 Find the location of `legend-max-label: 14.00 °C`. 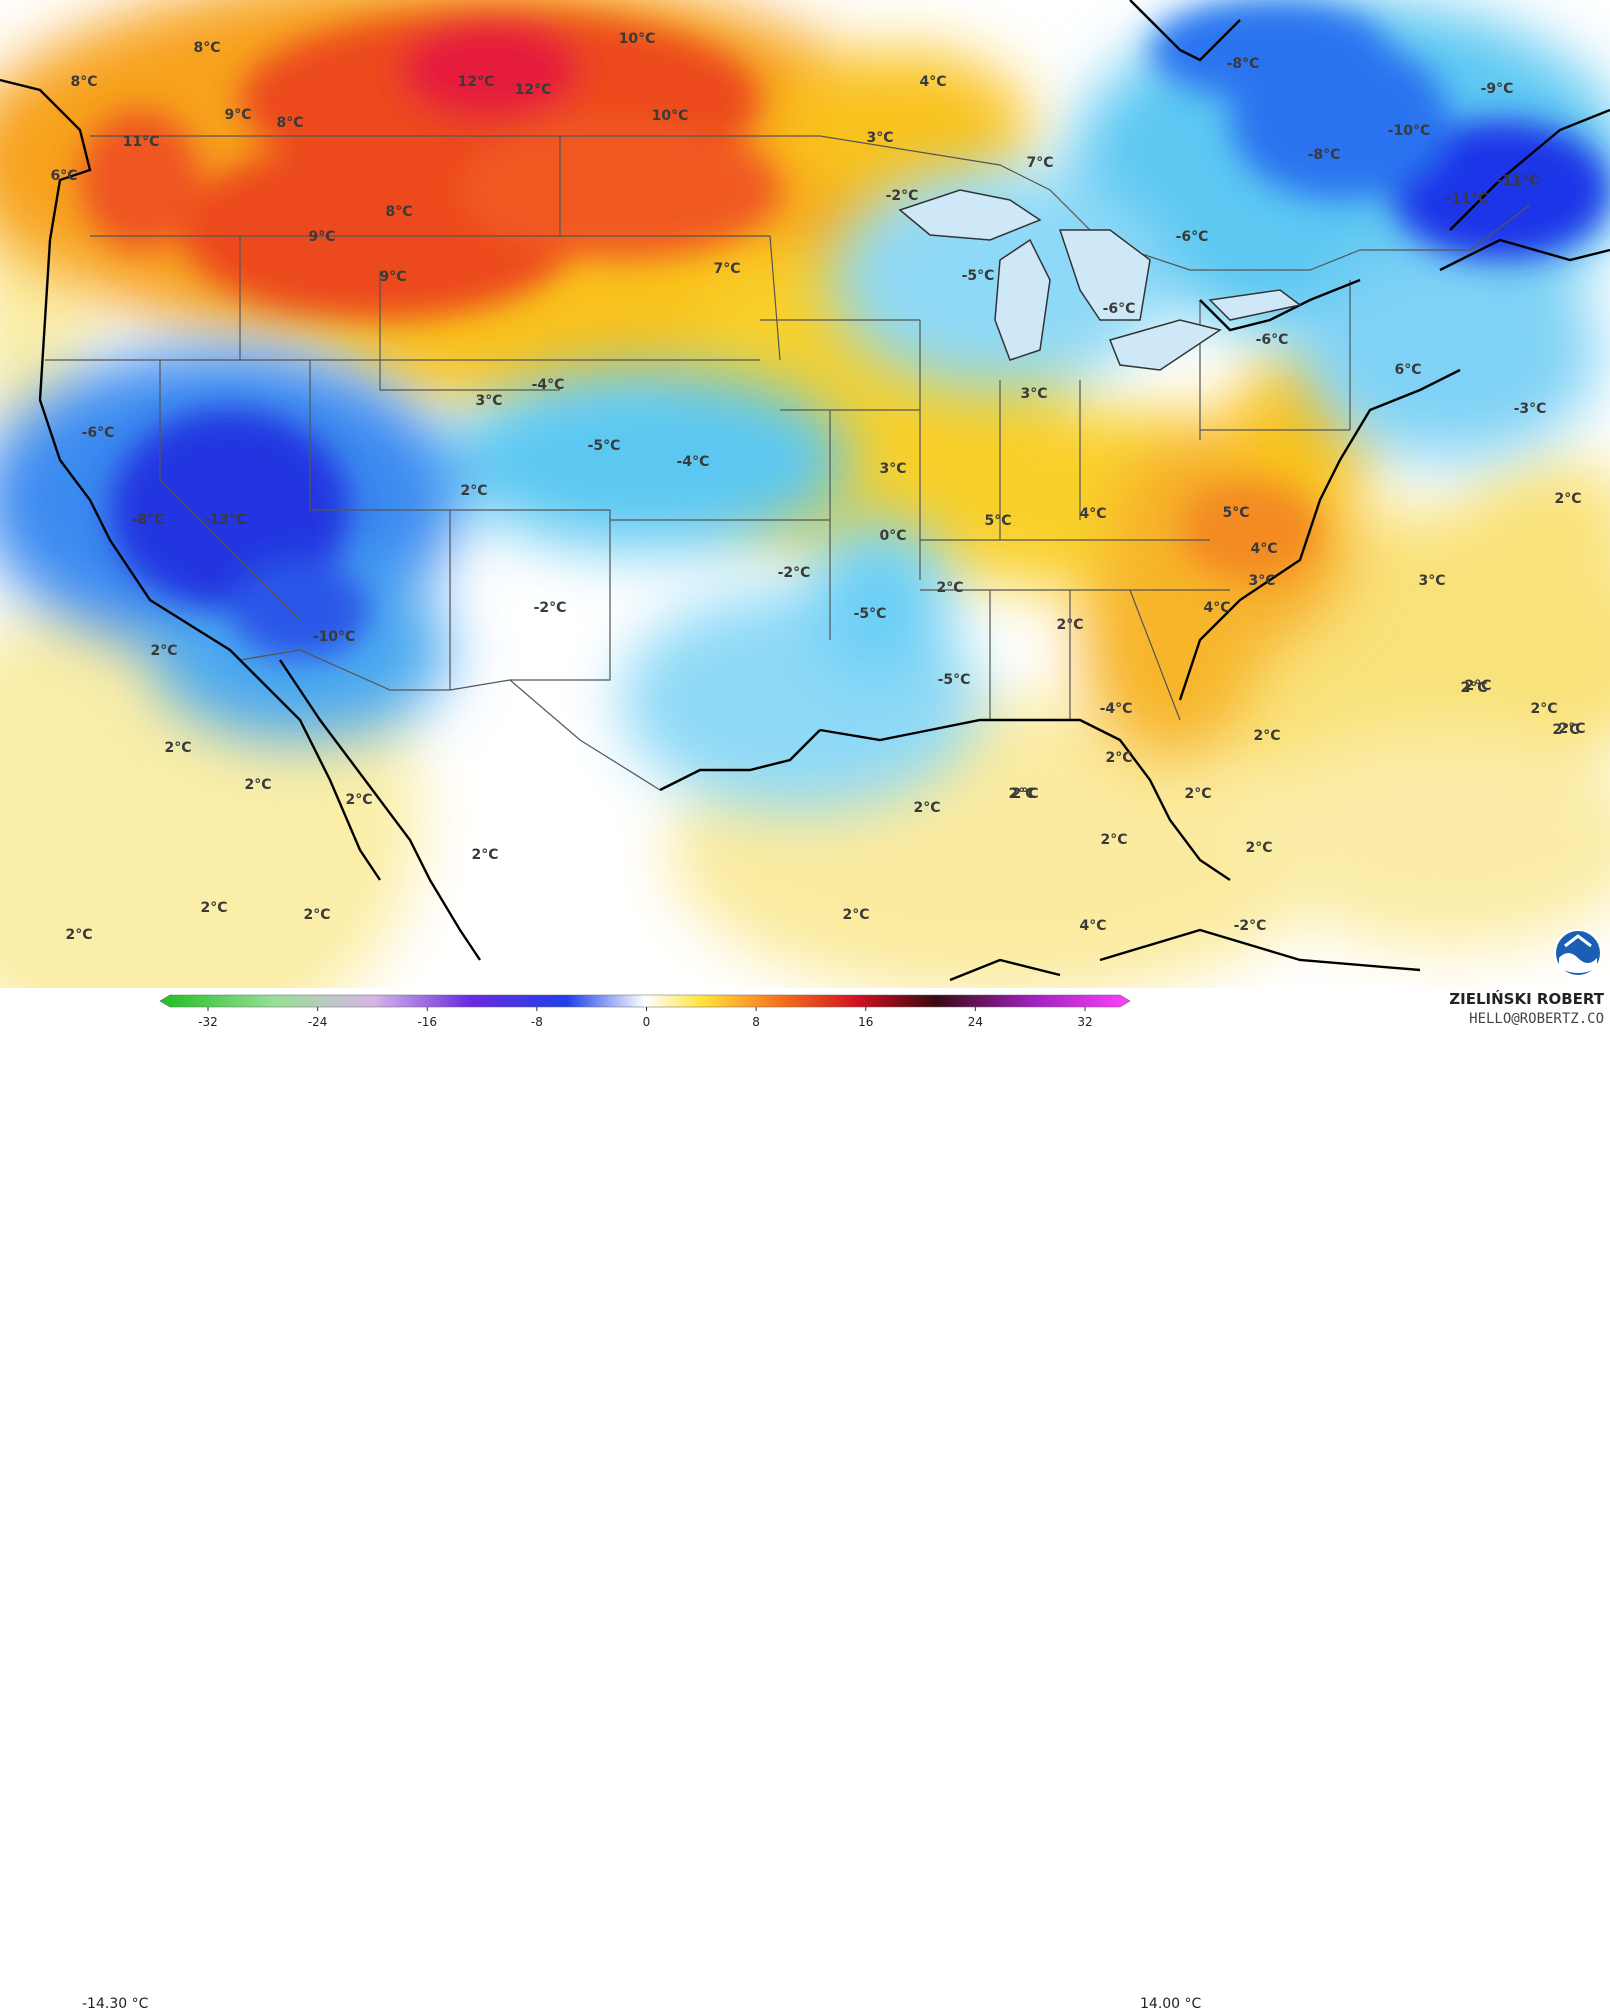

legend-max-label: 14.00 °C is located at coordinates (1171, 2004).